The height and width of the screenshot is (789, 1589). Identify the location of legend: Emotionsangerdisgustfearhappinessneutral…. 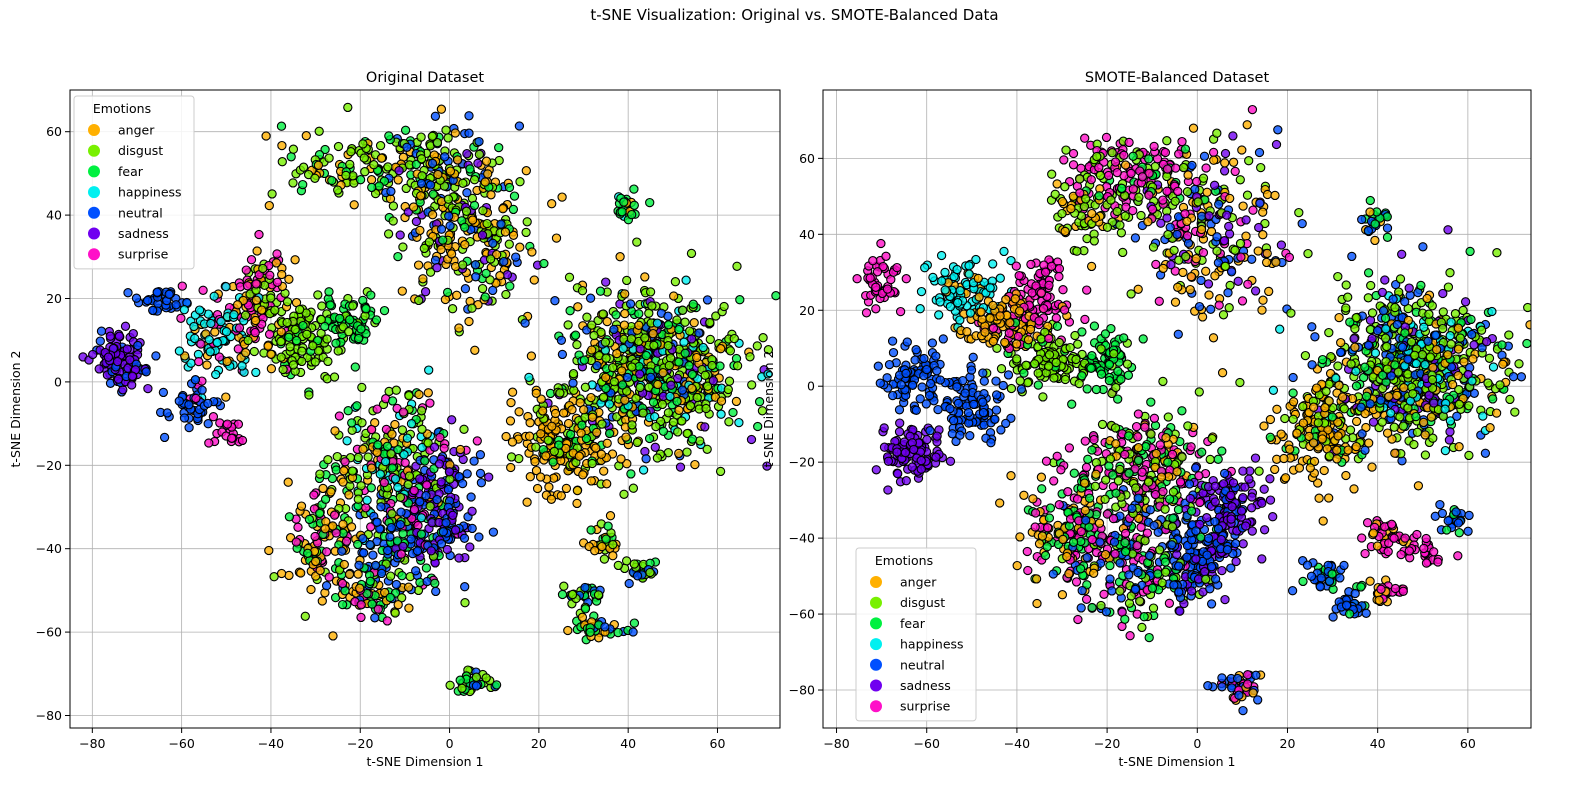
(134, 182).